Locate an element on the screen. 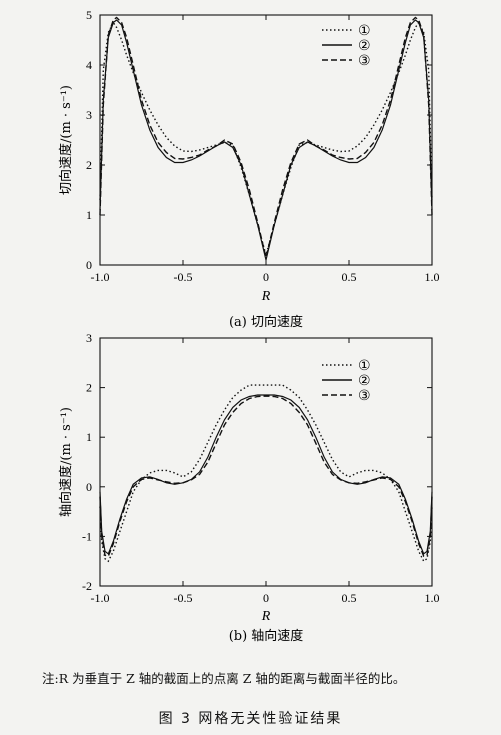 The image size is (501, 735). figure-caption: 图 3 网格无关性验证结果 is located at coordinates (250, 719).